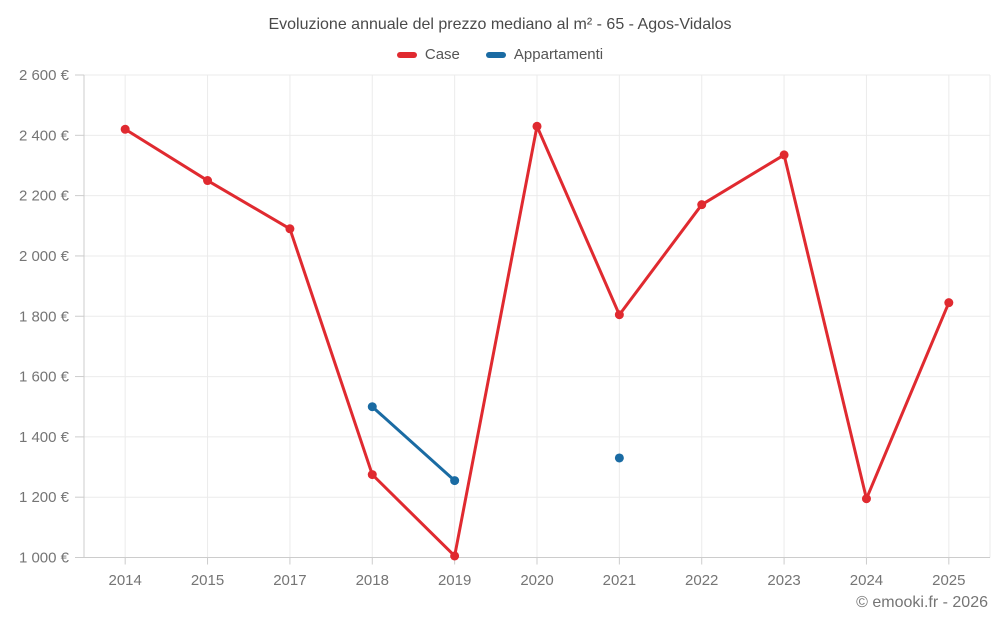 This screenshot has width=1000, height=625. I want to click on x-axis-tick-label-2021: 2021, so click(619, 580).